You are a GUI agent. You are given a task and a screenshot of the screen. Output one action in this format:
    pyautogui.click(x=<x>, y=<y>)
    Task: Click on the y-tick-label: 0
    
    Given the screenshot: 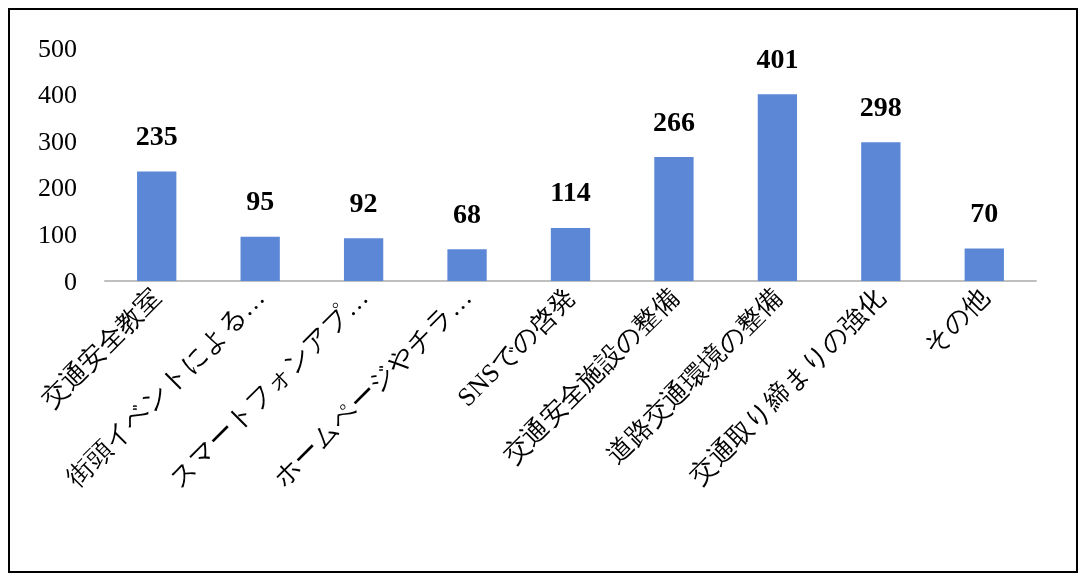 What is the action you would take?
    pyautogui.click(x=70, y=281)
    